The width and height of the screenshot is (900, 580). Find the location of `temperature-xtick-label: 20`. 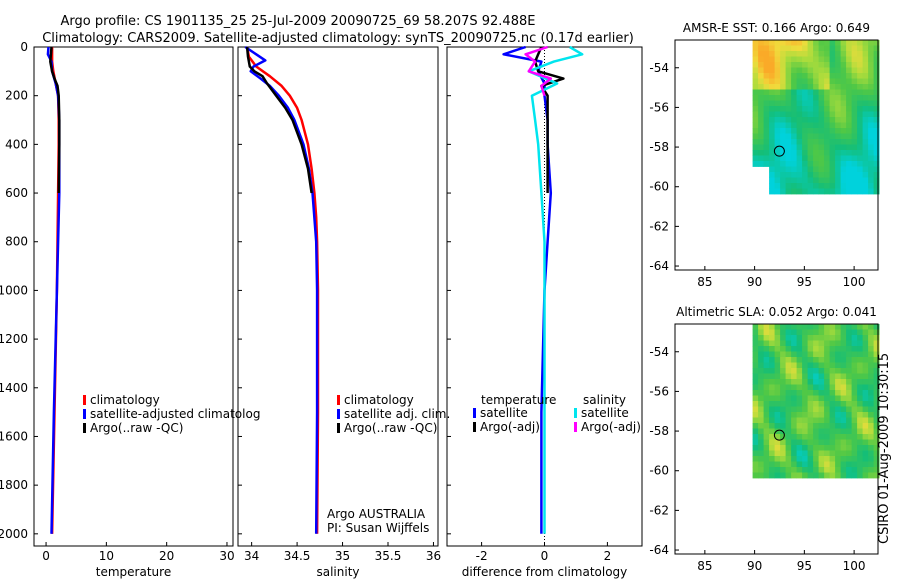

temperature-xtick-label: 20 is located at coordinates (166, 556).